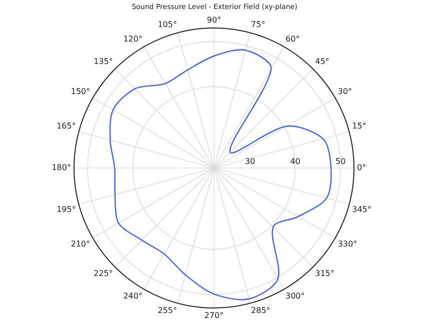 The width and height of the screenshot is (429, 321). What do you see at coordinates (250, 161) in the screenshot?
I see `y-tick-label: 30` at bounding box center [250, 161].